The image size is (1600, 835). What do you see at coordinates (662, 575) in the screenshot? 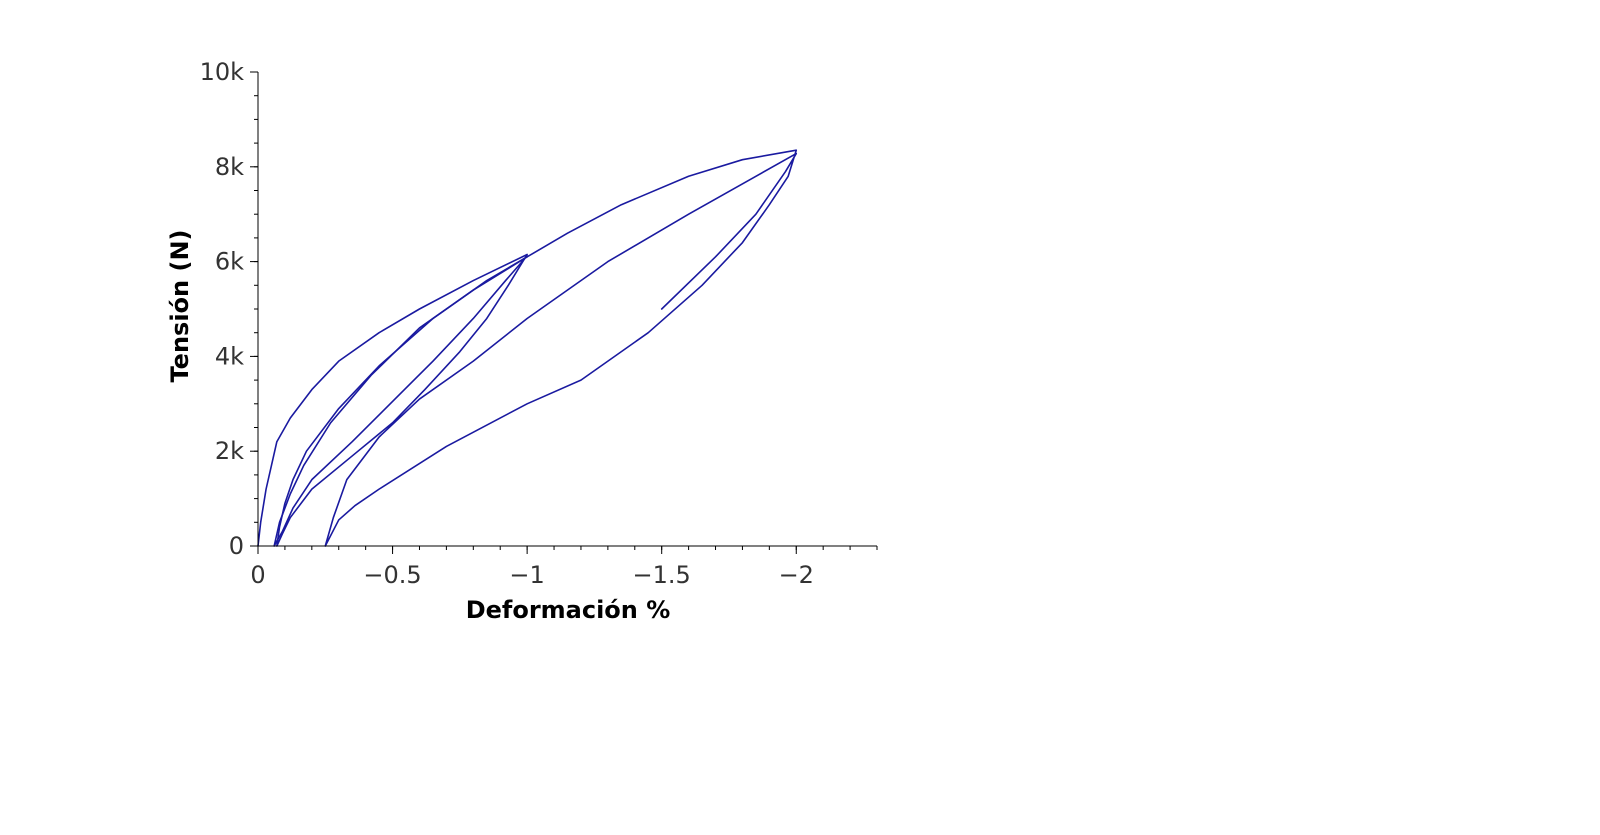
I see `x-tick-label: −1.5` at bounding box center [662, 575].